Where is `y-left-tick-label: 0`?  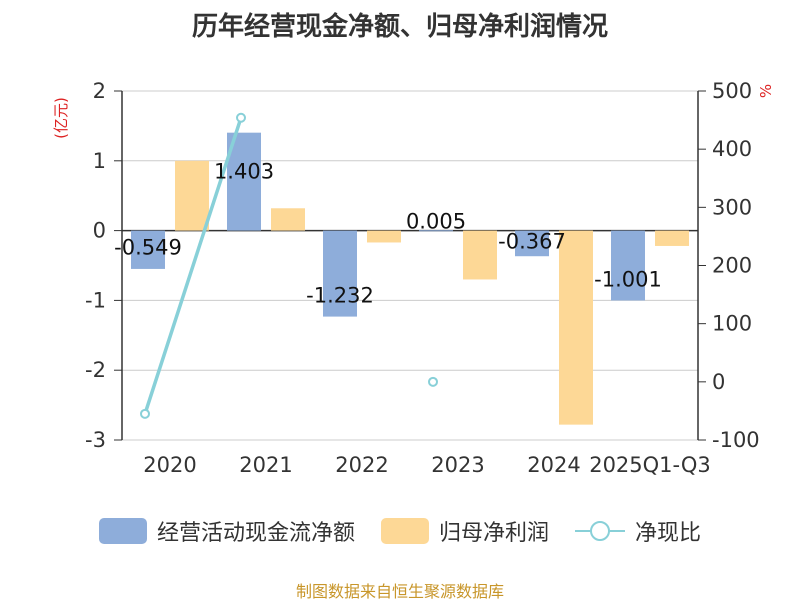
y-left-tick-label: 0 is located at coordinates (99, 231).